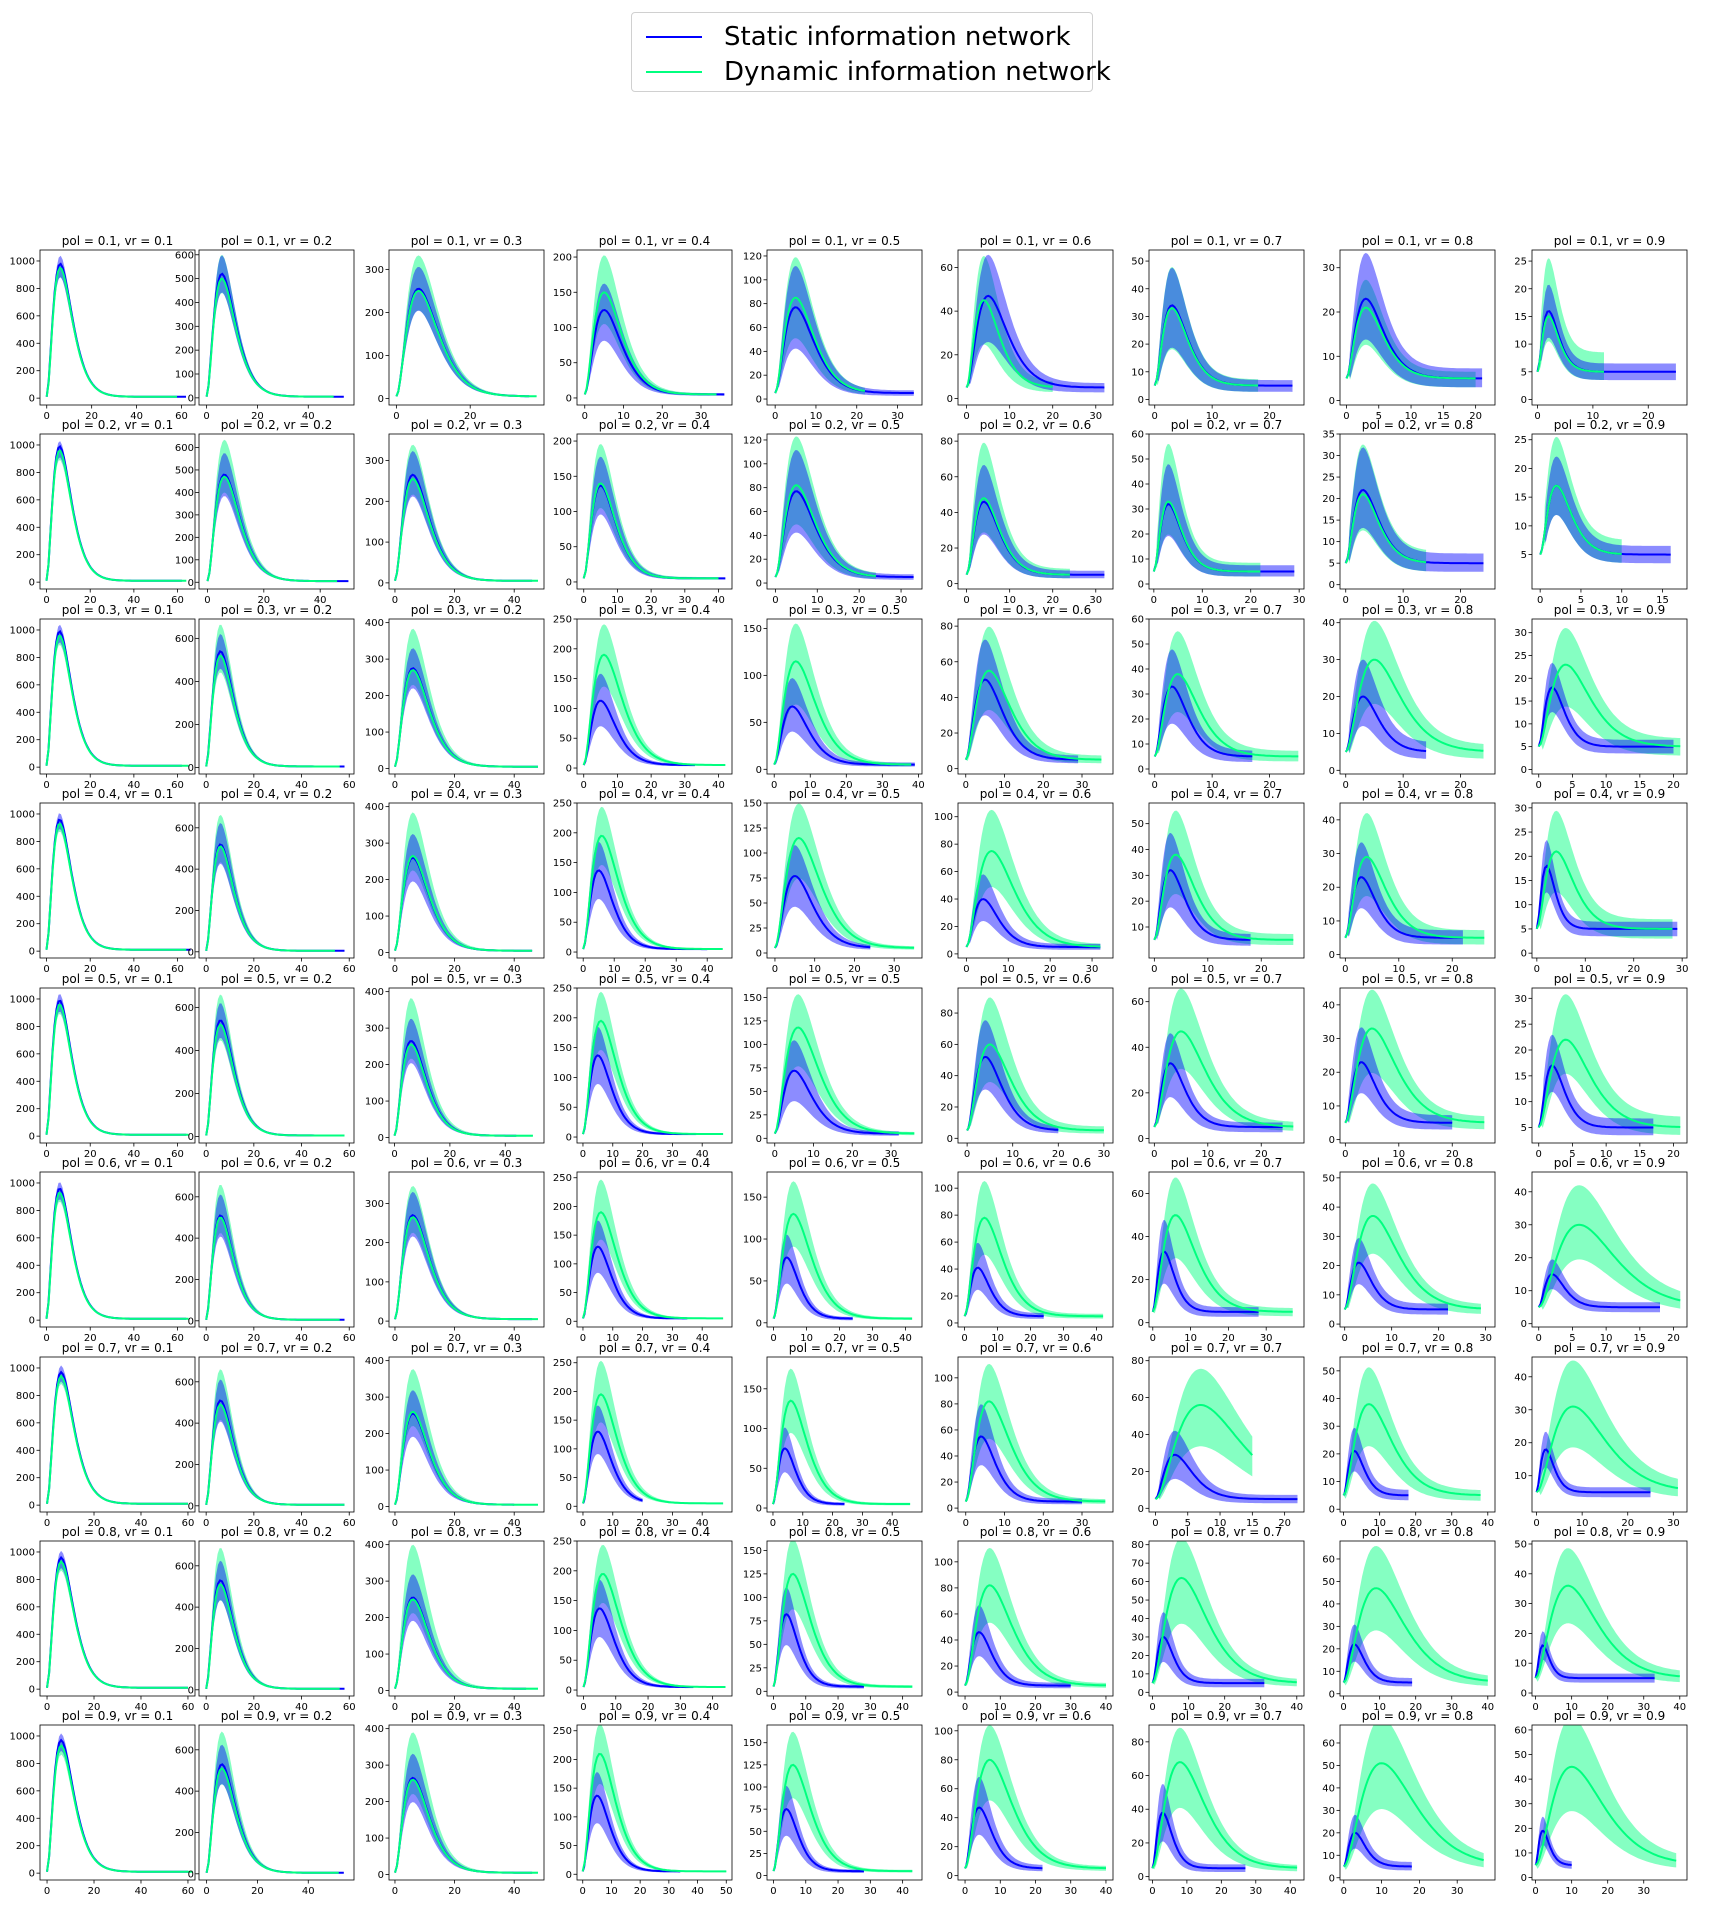 This screenshot has height=1908, width=1725. I want to click on panel-title: pol = 0.9, vr = 0.2, so click(277, 1716).